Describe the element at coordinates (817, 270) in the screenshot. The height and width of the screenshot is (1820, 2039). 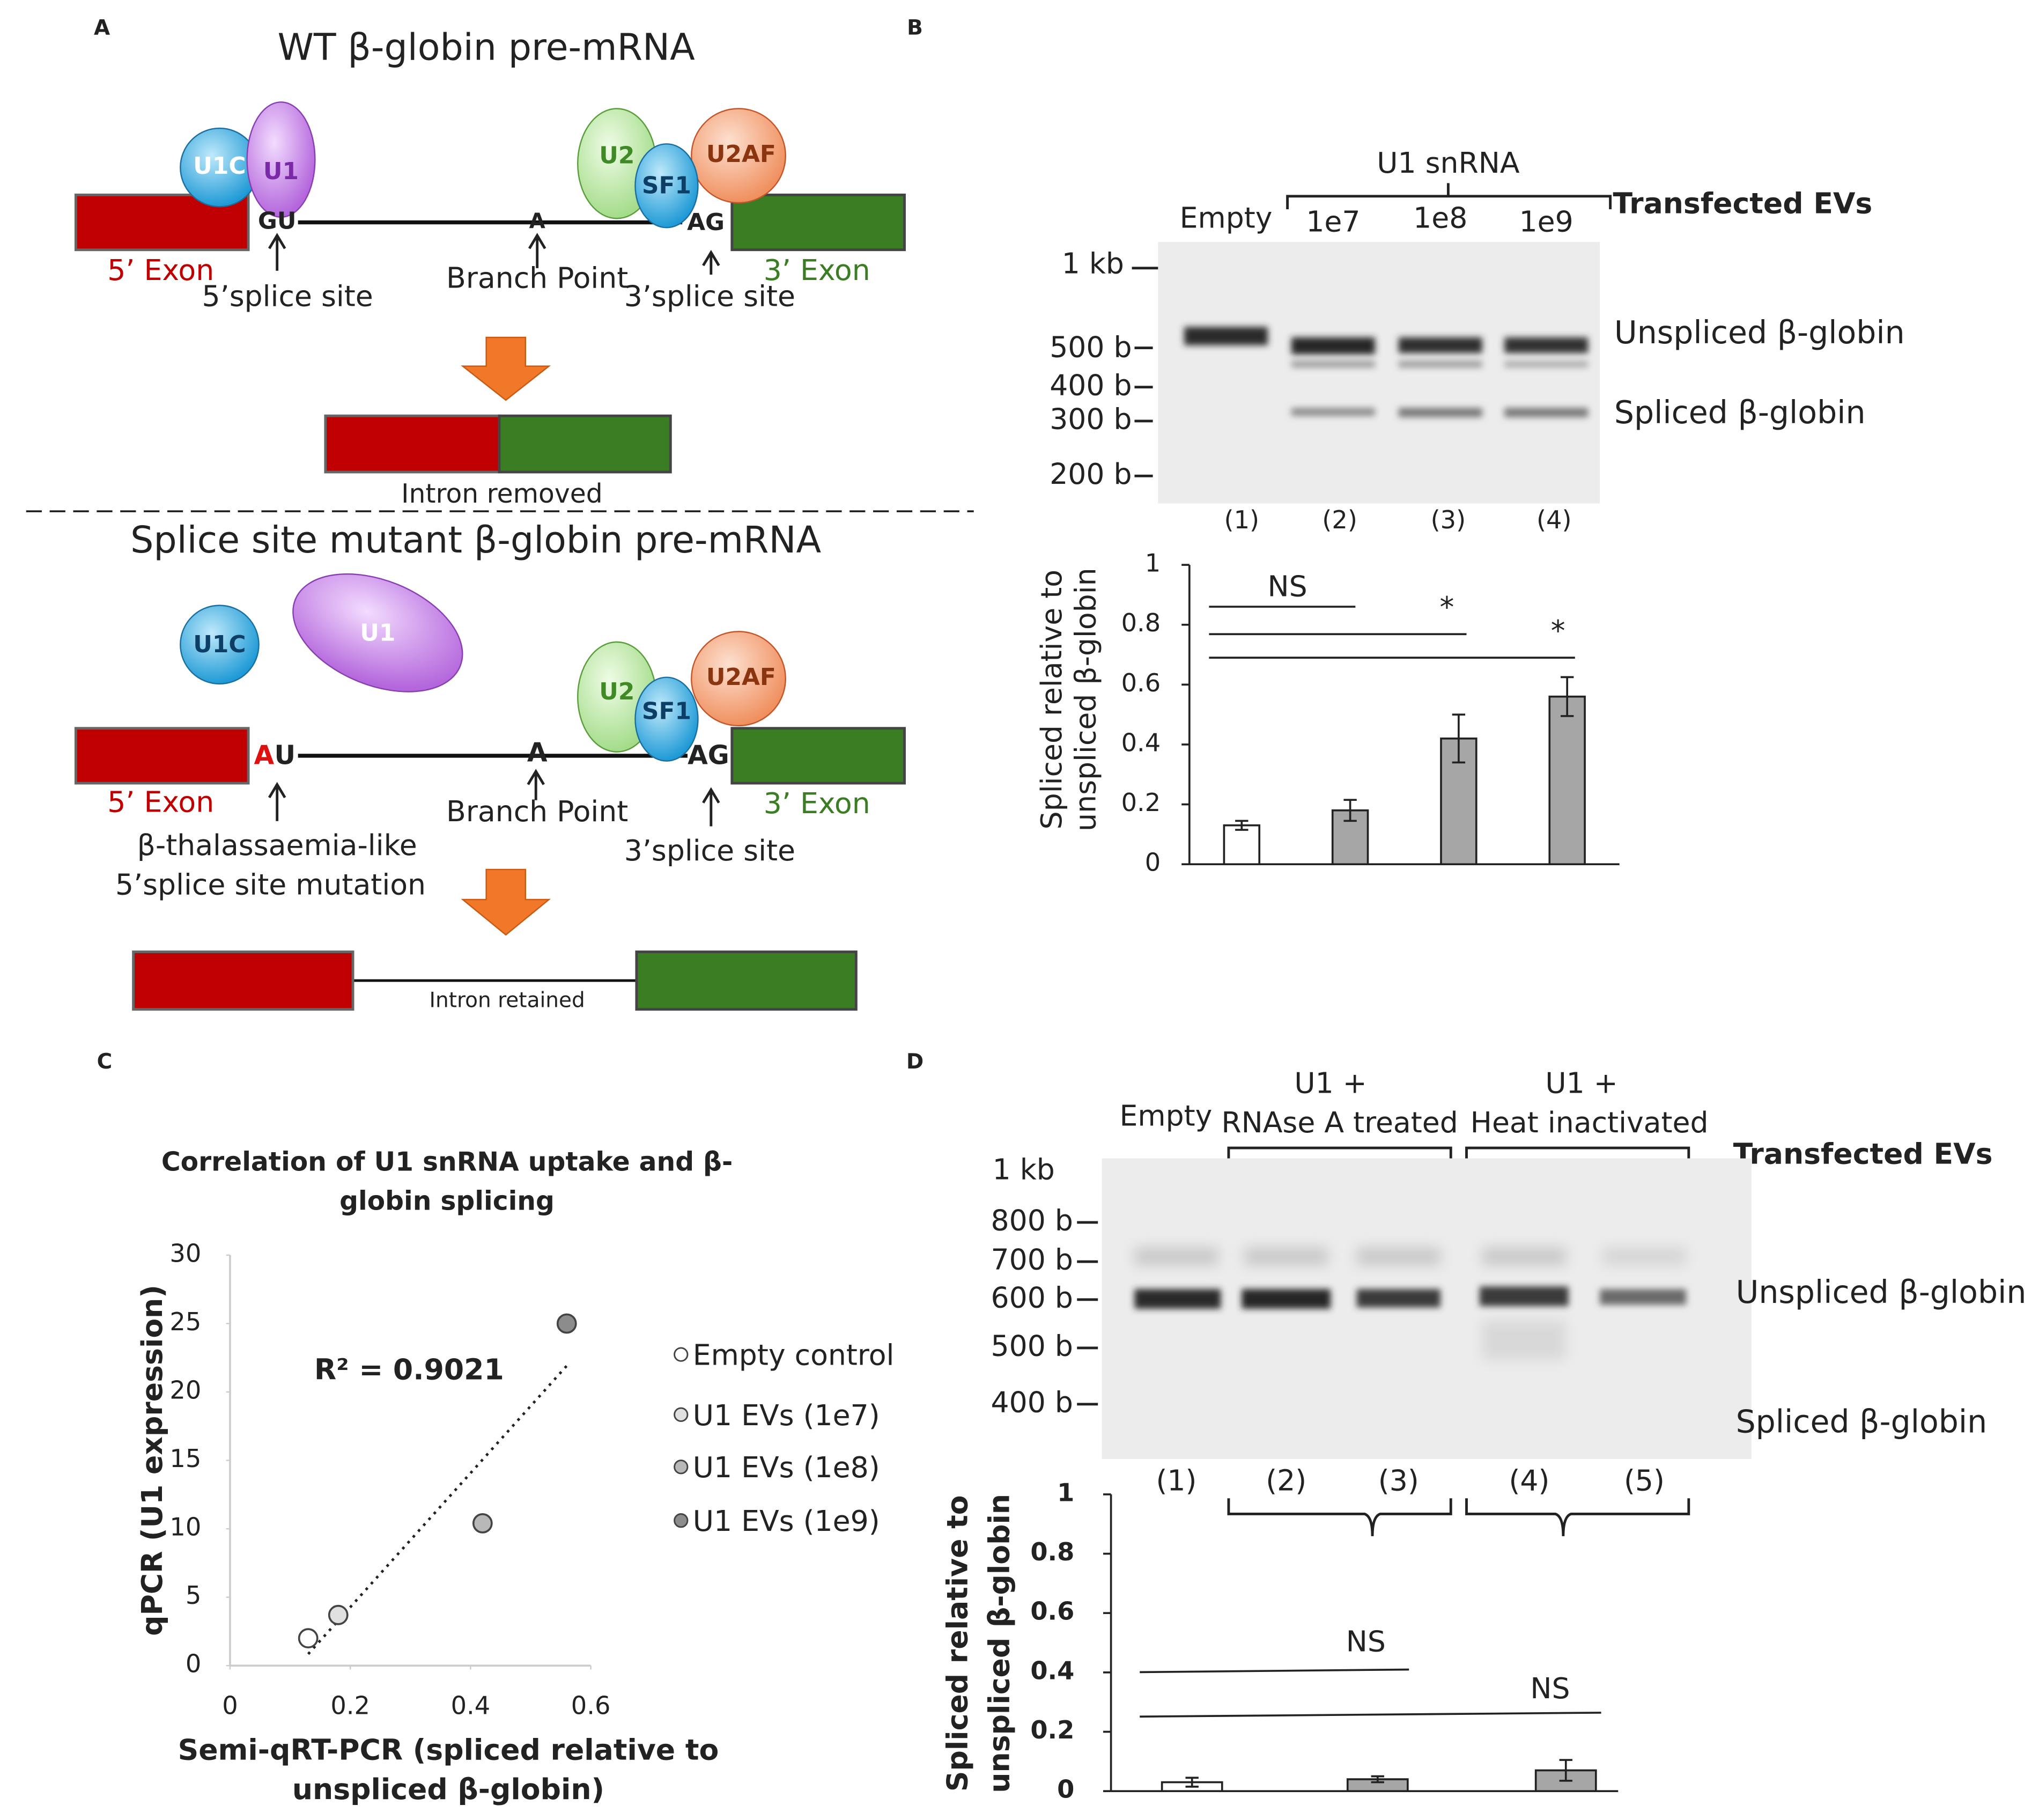
I see `label: 3’ Exon` at that location.